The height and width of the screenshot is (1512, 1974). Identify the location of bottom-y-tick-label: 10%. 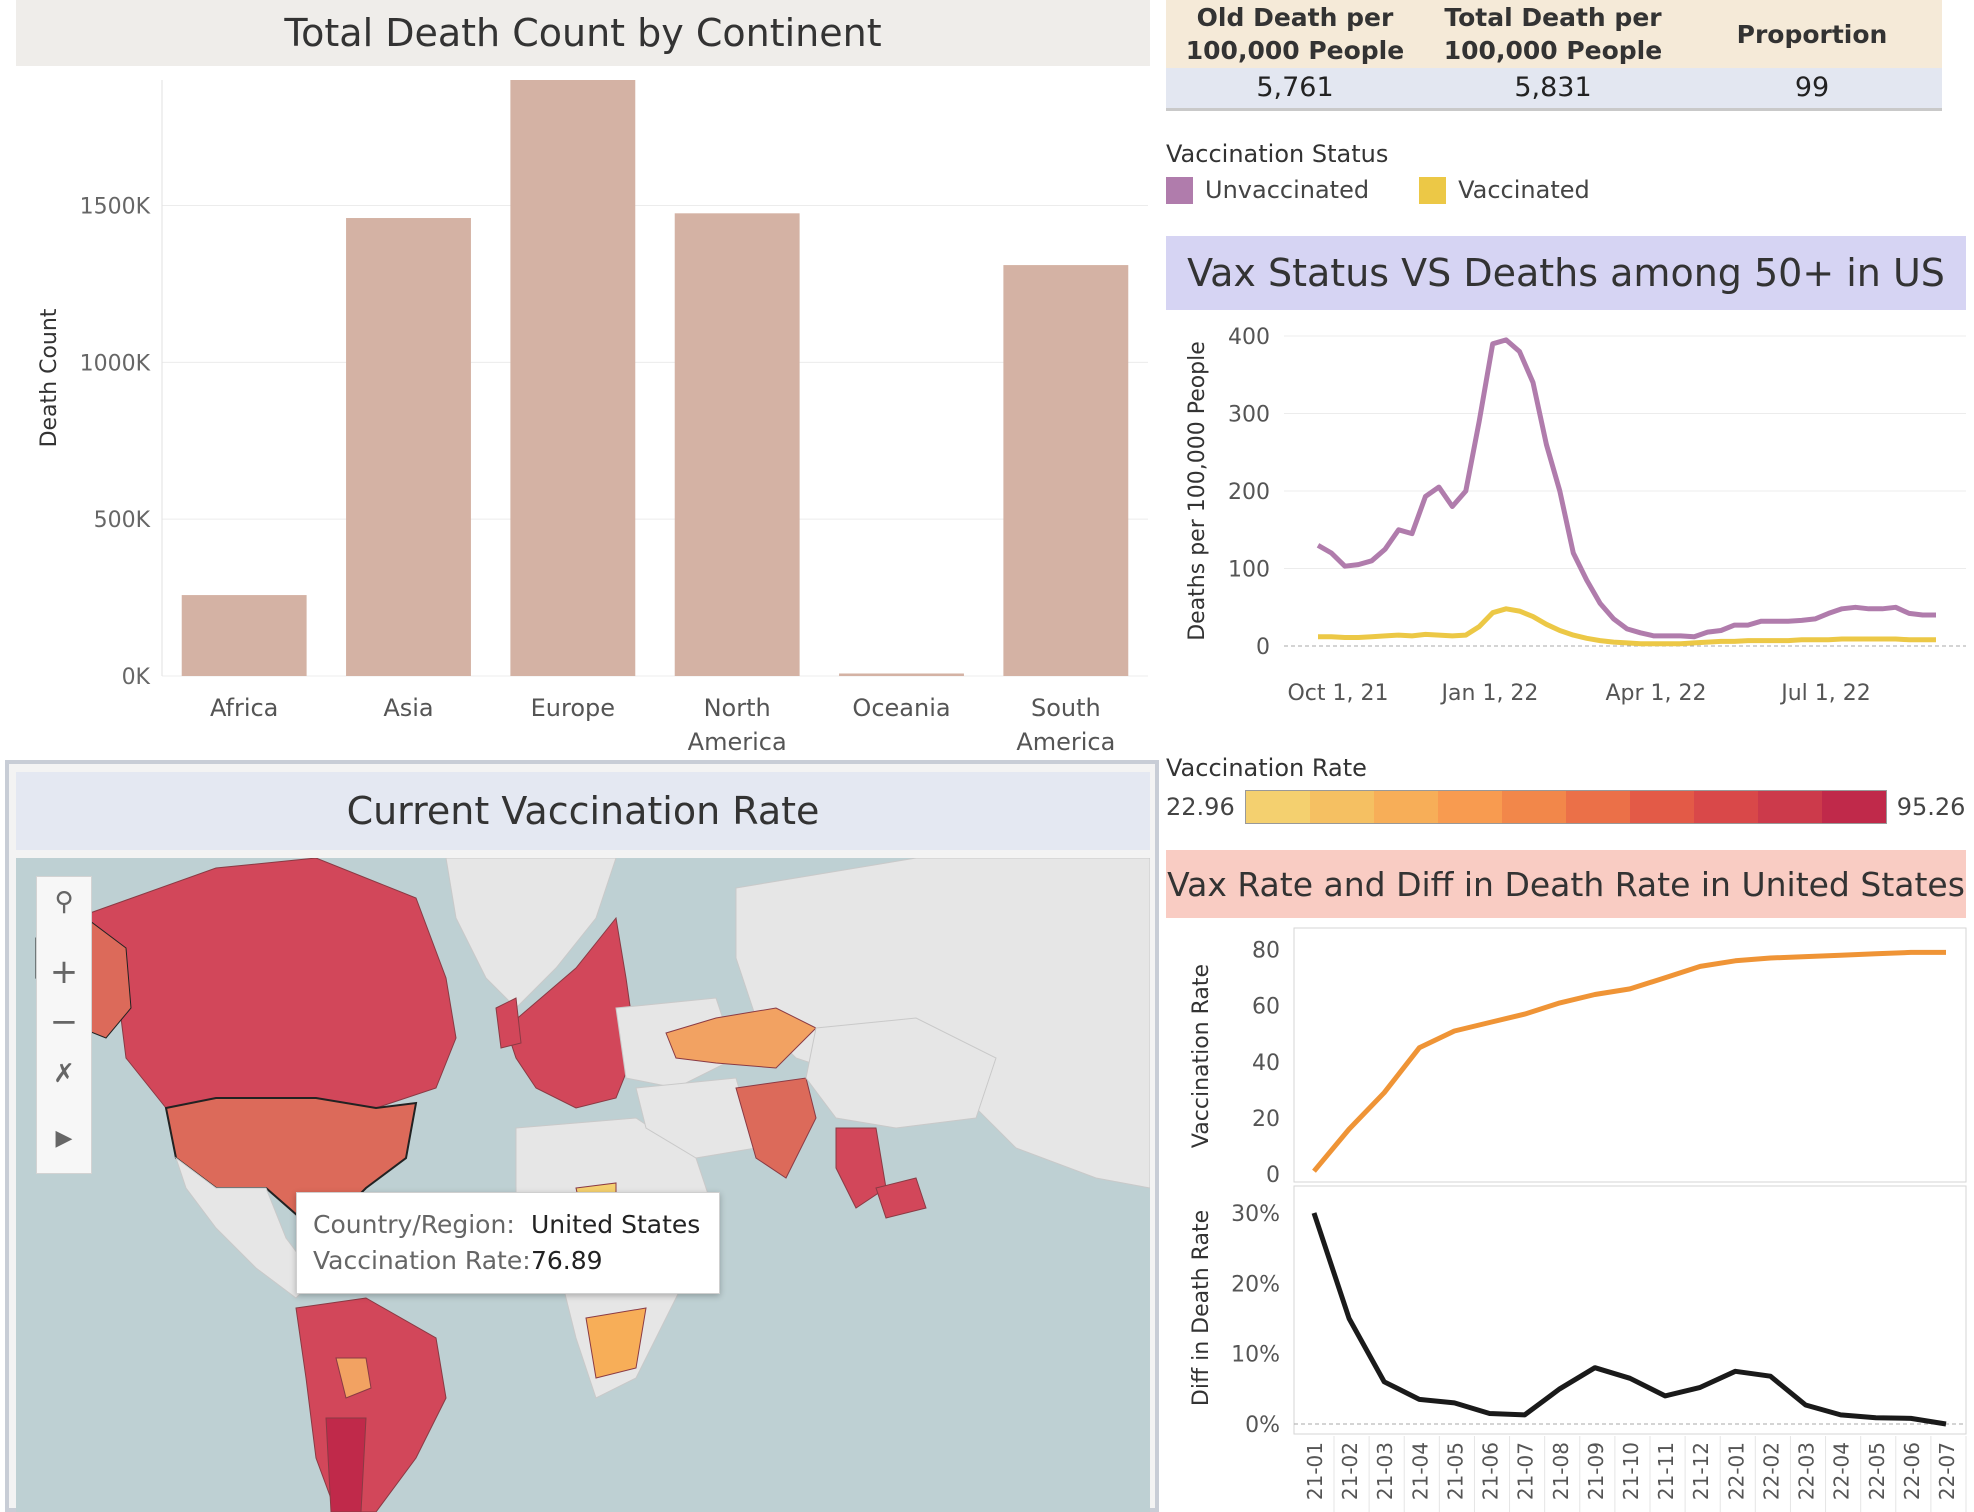
(1255, 1355).